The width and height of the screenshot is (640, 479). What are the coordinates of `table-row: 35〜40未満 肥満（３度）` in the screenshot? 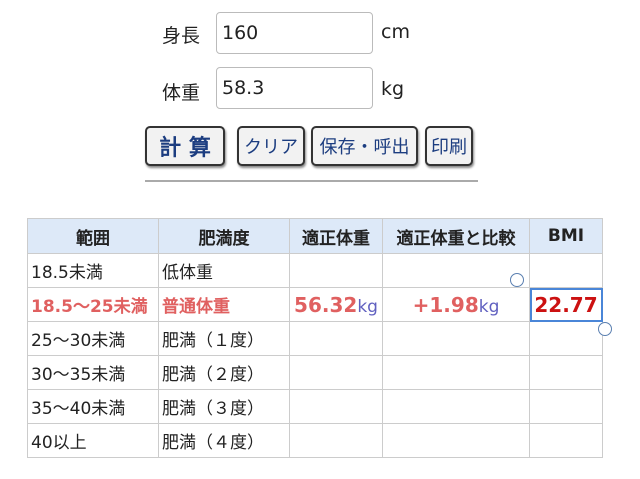 It's located at (315, 406).